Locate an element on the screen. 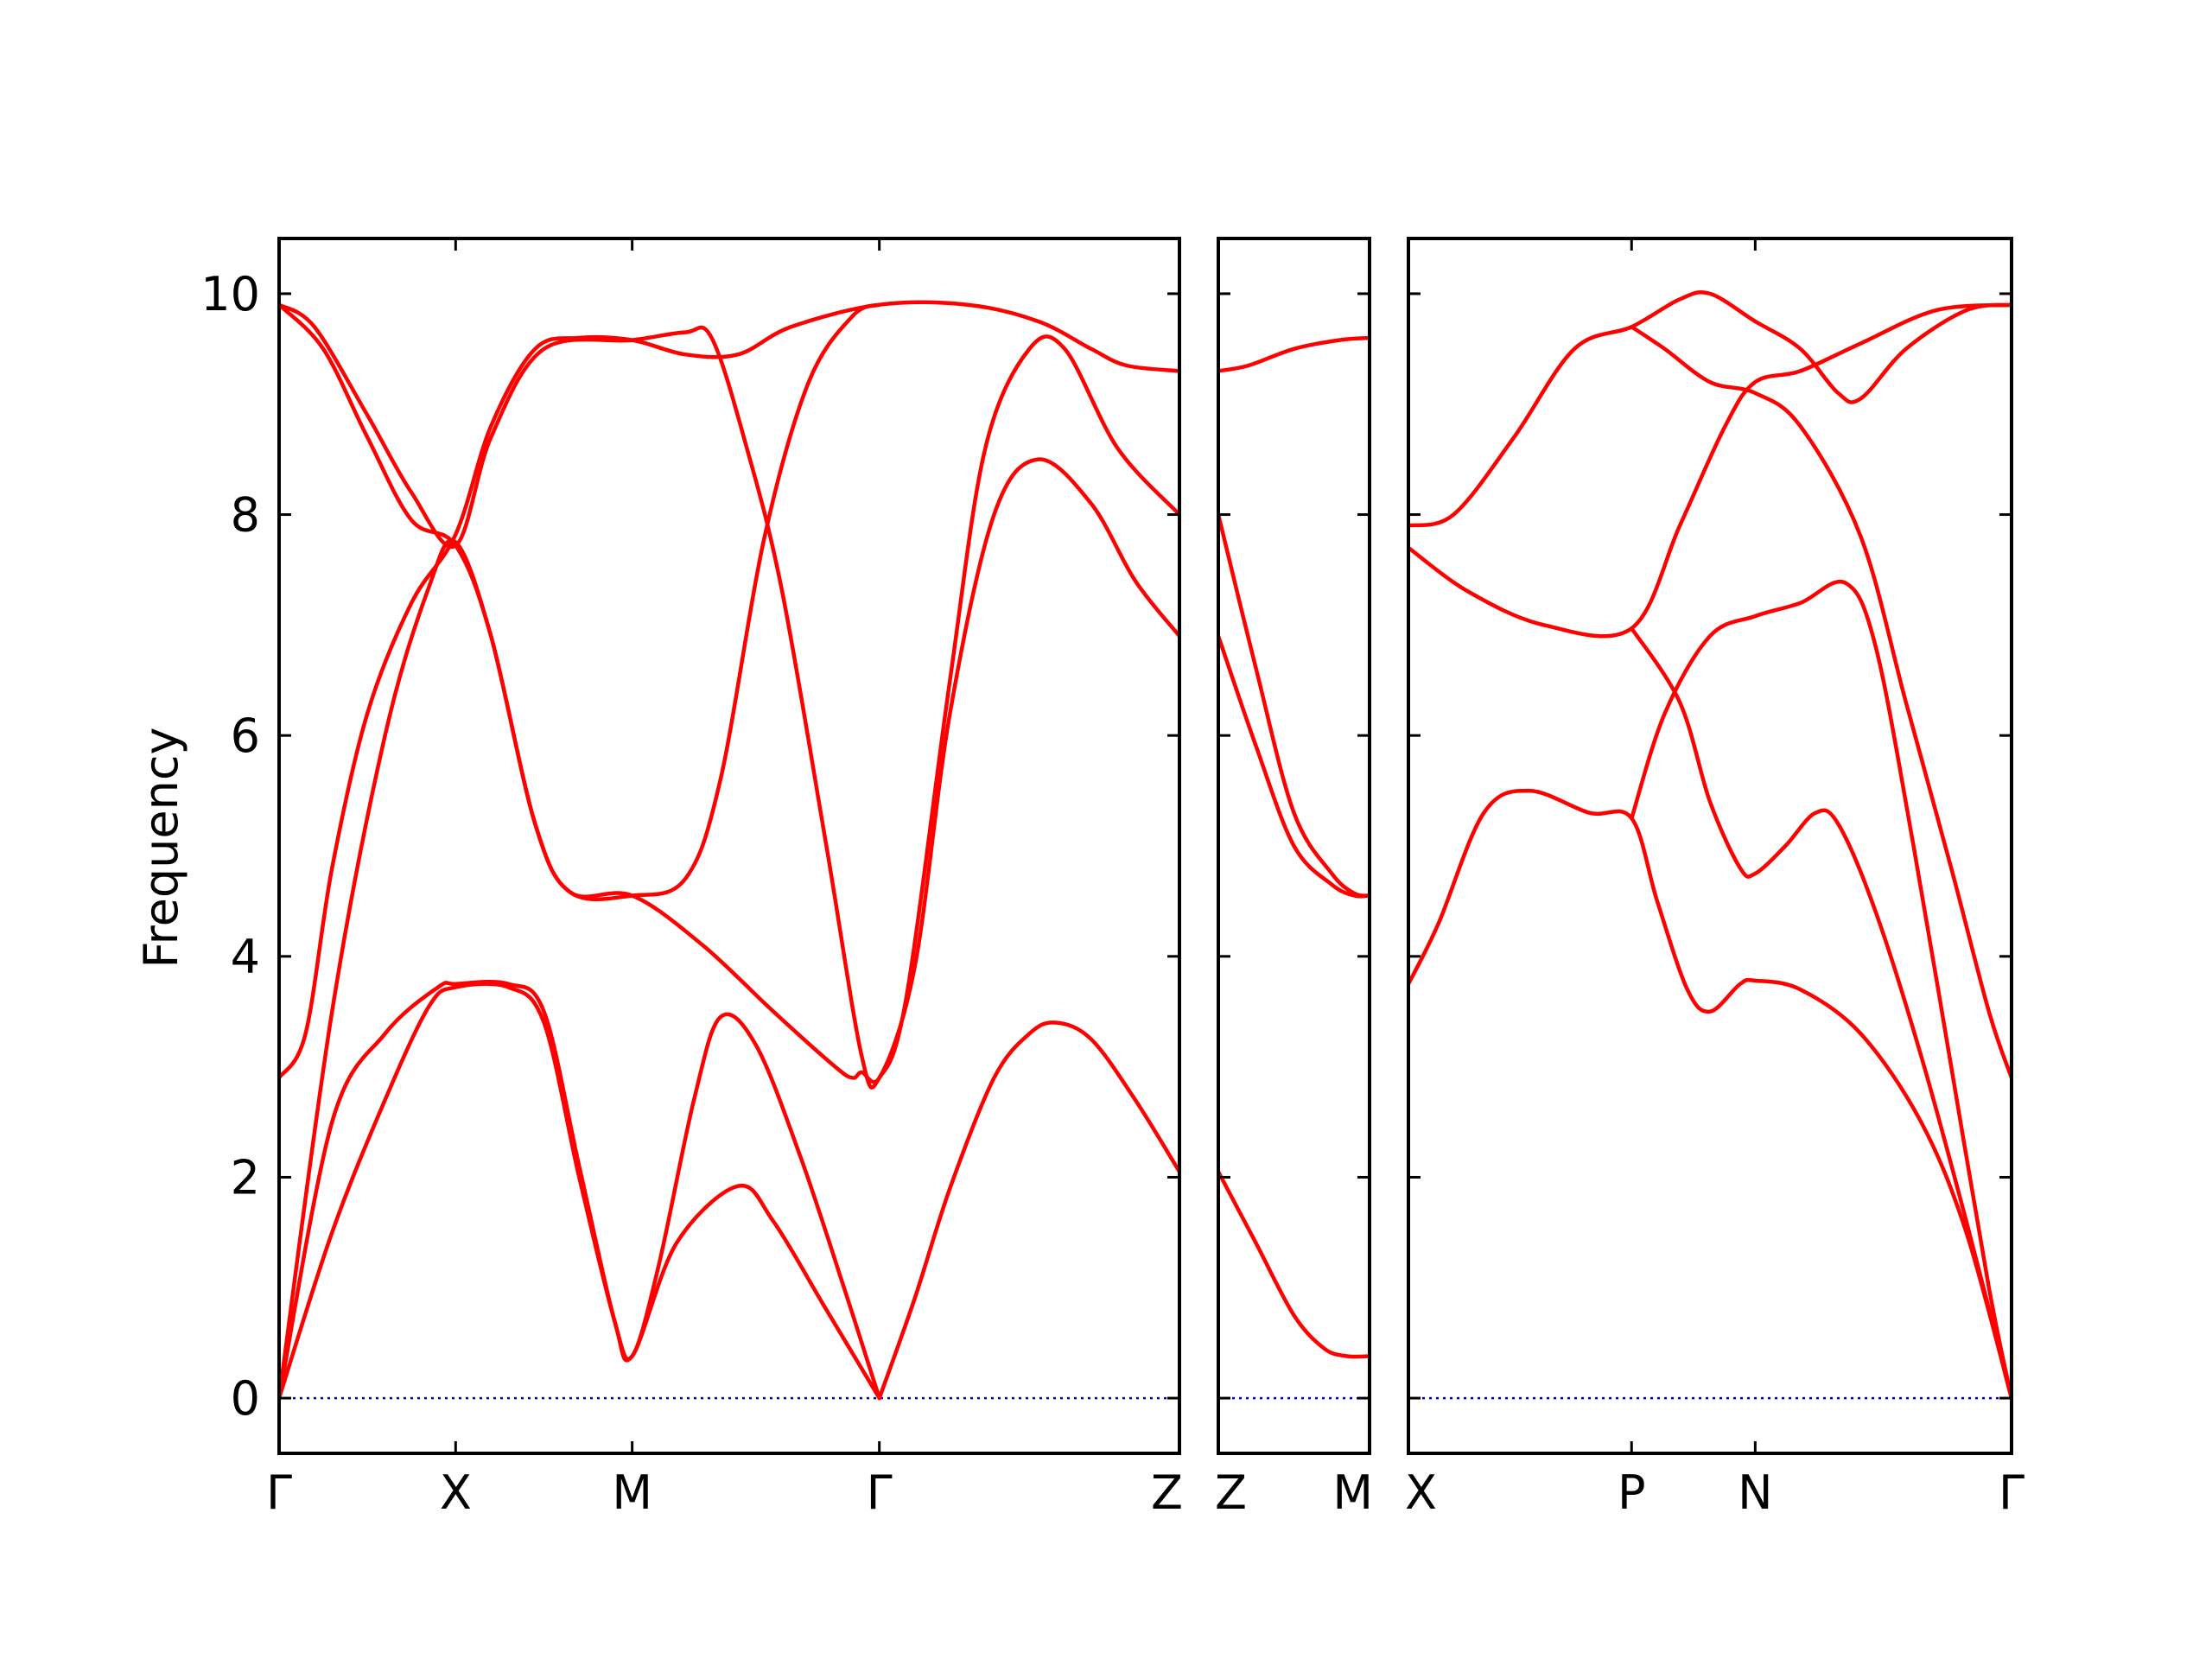  band-group is located at coordinates (1294, 847).